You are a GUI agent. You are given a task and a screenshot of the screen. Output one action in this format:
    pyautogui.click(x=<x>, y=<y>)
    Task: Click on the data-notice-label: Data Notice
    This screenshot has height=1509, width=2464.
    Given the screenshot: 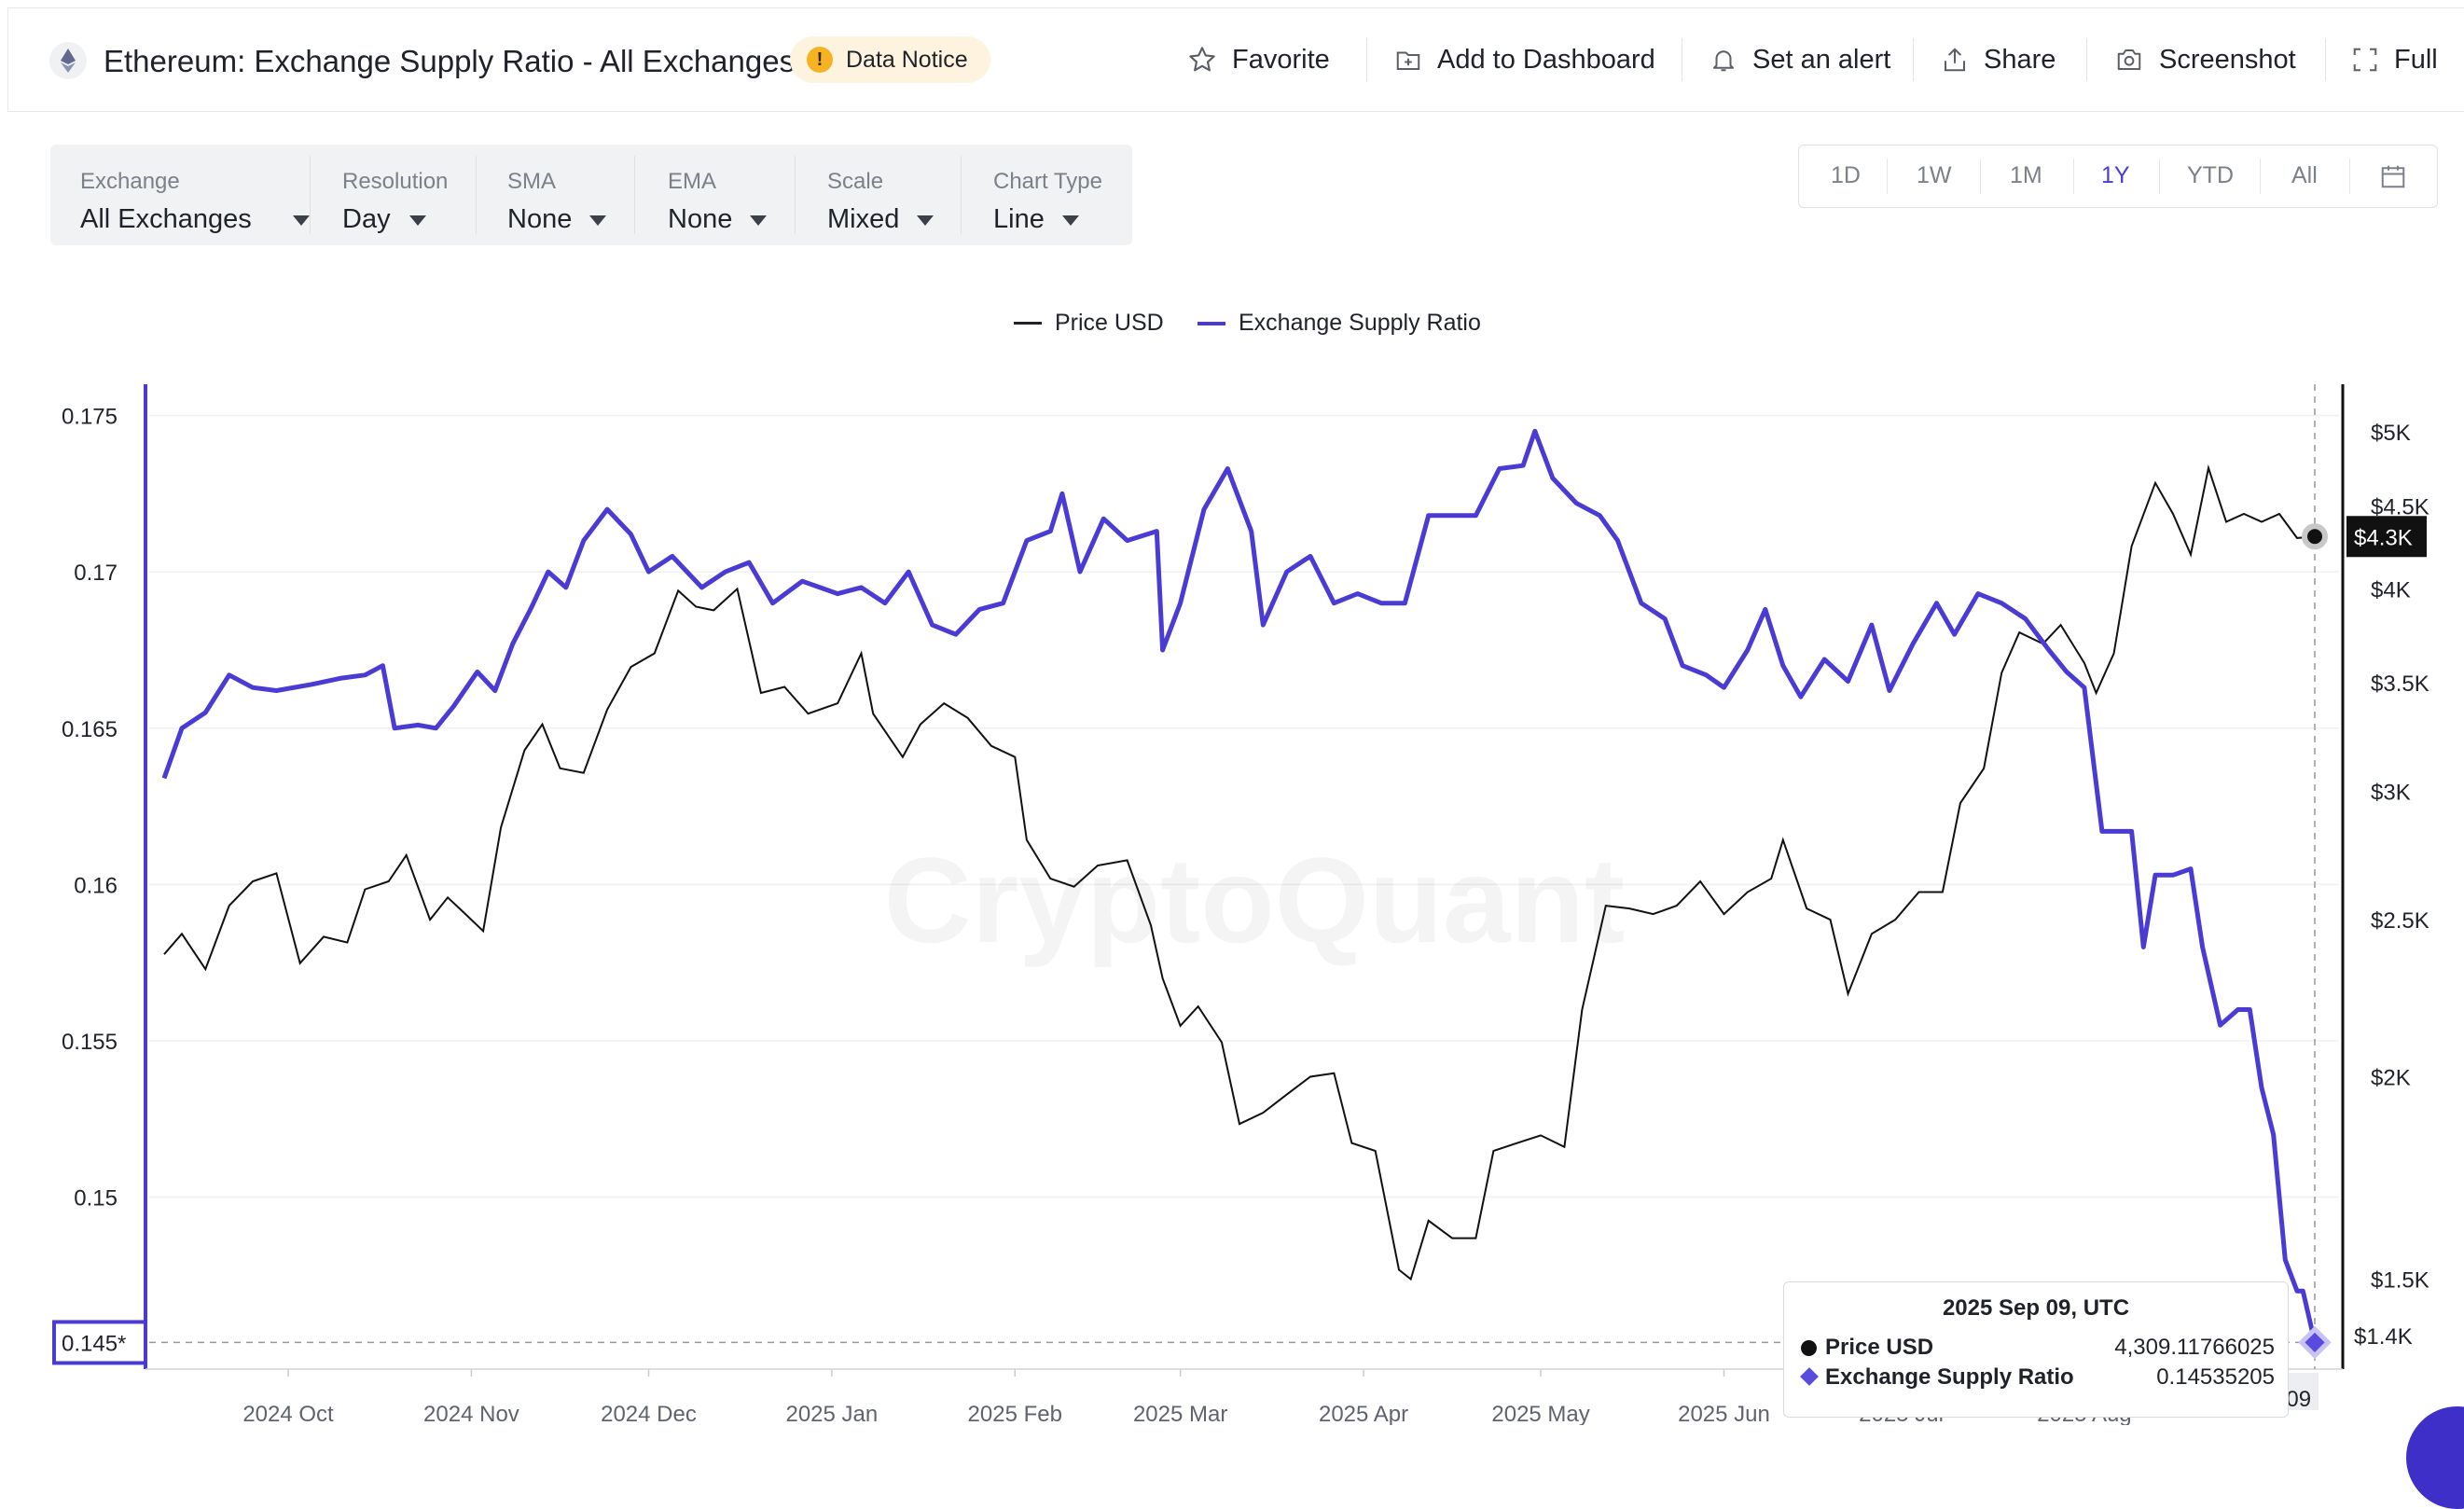 What is the action you would take?
    pyautogui.click(x=907, y=60)
    